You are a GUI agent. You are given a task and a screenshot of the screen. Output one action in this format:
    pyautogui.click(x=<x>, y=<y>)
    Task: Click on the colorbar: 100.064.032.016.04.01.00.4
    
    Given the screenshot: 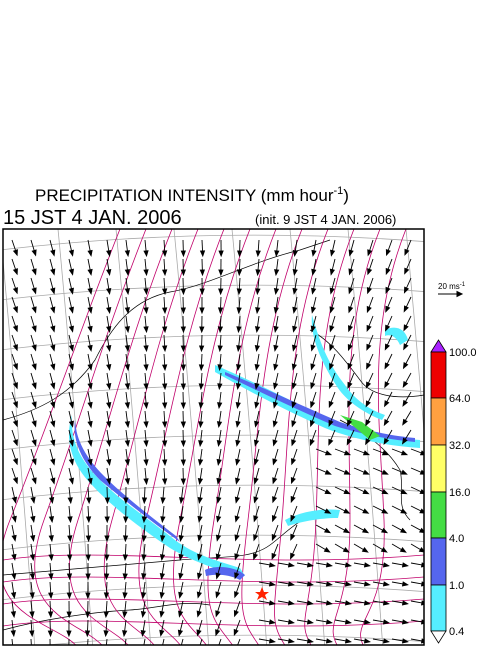 What is the action you would take?
    pyautogui.click(x=454, y=491)
    